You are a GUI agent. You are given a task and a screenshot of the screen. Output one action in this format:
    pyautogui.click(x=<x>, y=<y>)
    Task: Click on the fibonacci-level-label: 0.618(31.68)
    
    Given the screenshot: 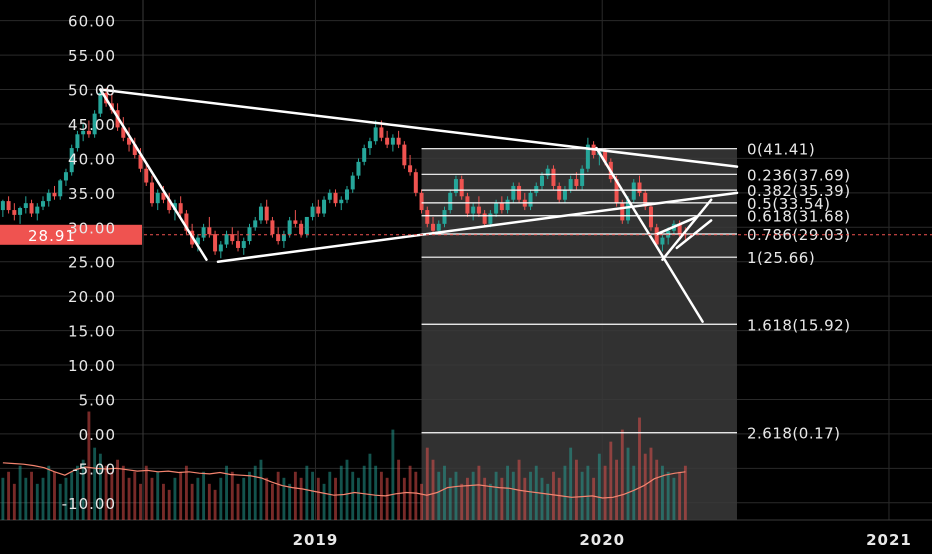 What is the action you would take?
    pyautogui.click(x=799, y=217)
    